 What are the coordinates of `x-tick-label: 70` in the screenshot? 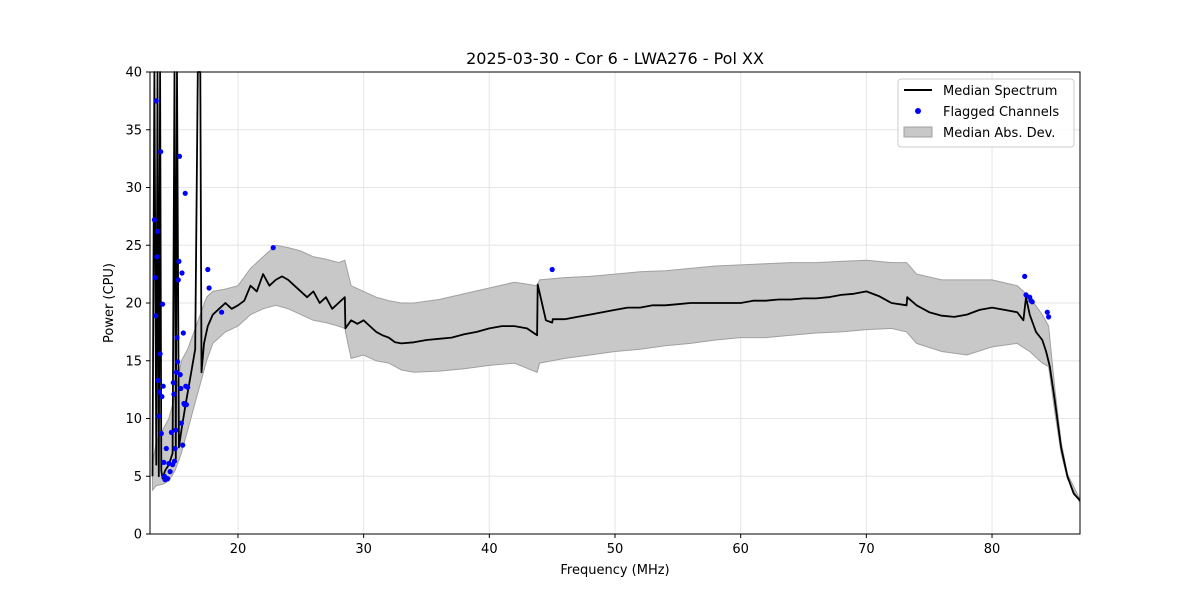 It's located at (866, 549).